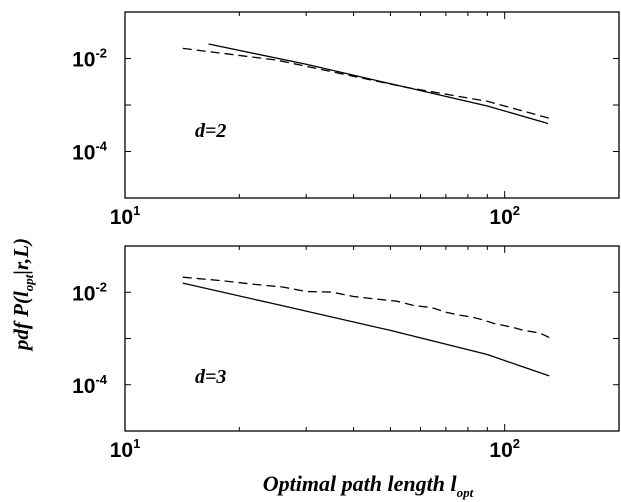  Describe the element at coordinates (210, 377) in the screenshot. I see `panel-label: d=3` at that location.